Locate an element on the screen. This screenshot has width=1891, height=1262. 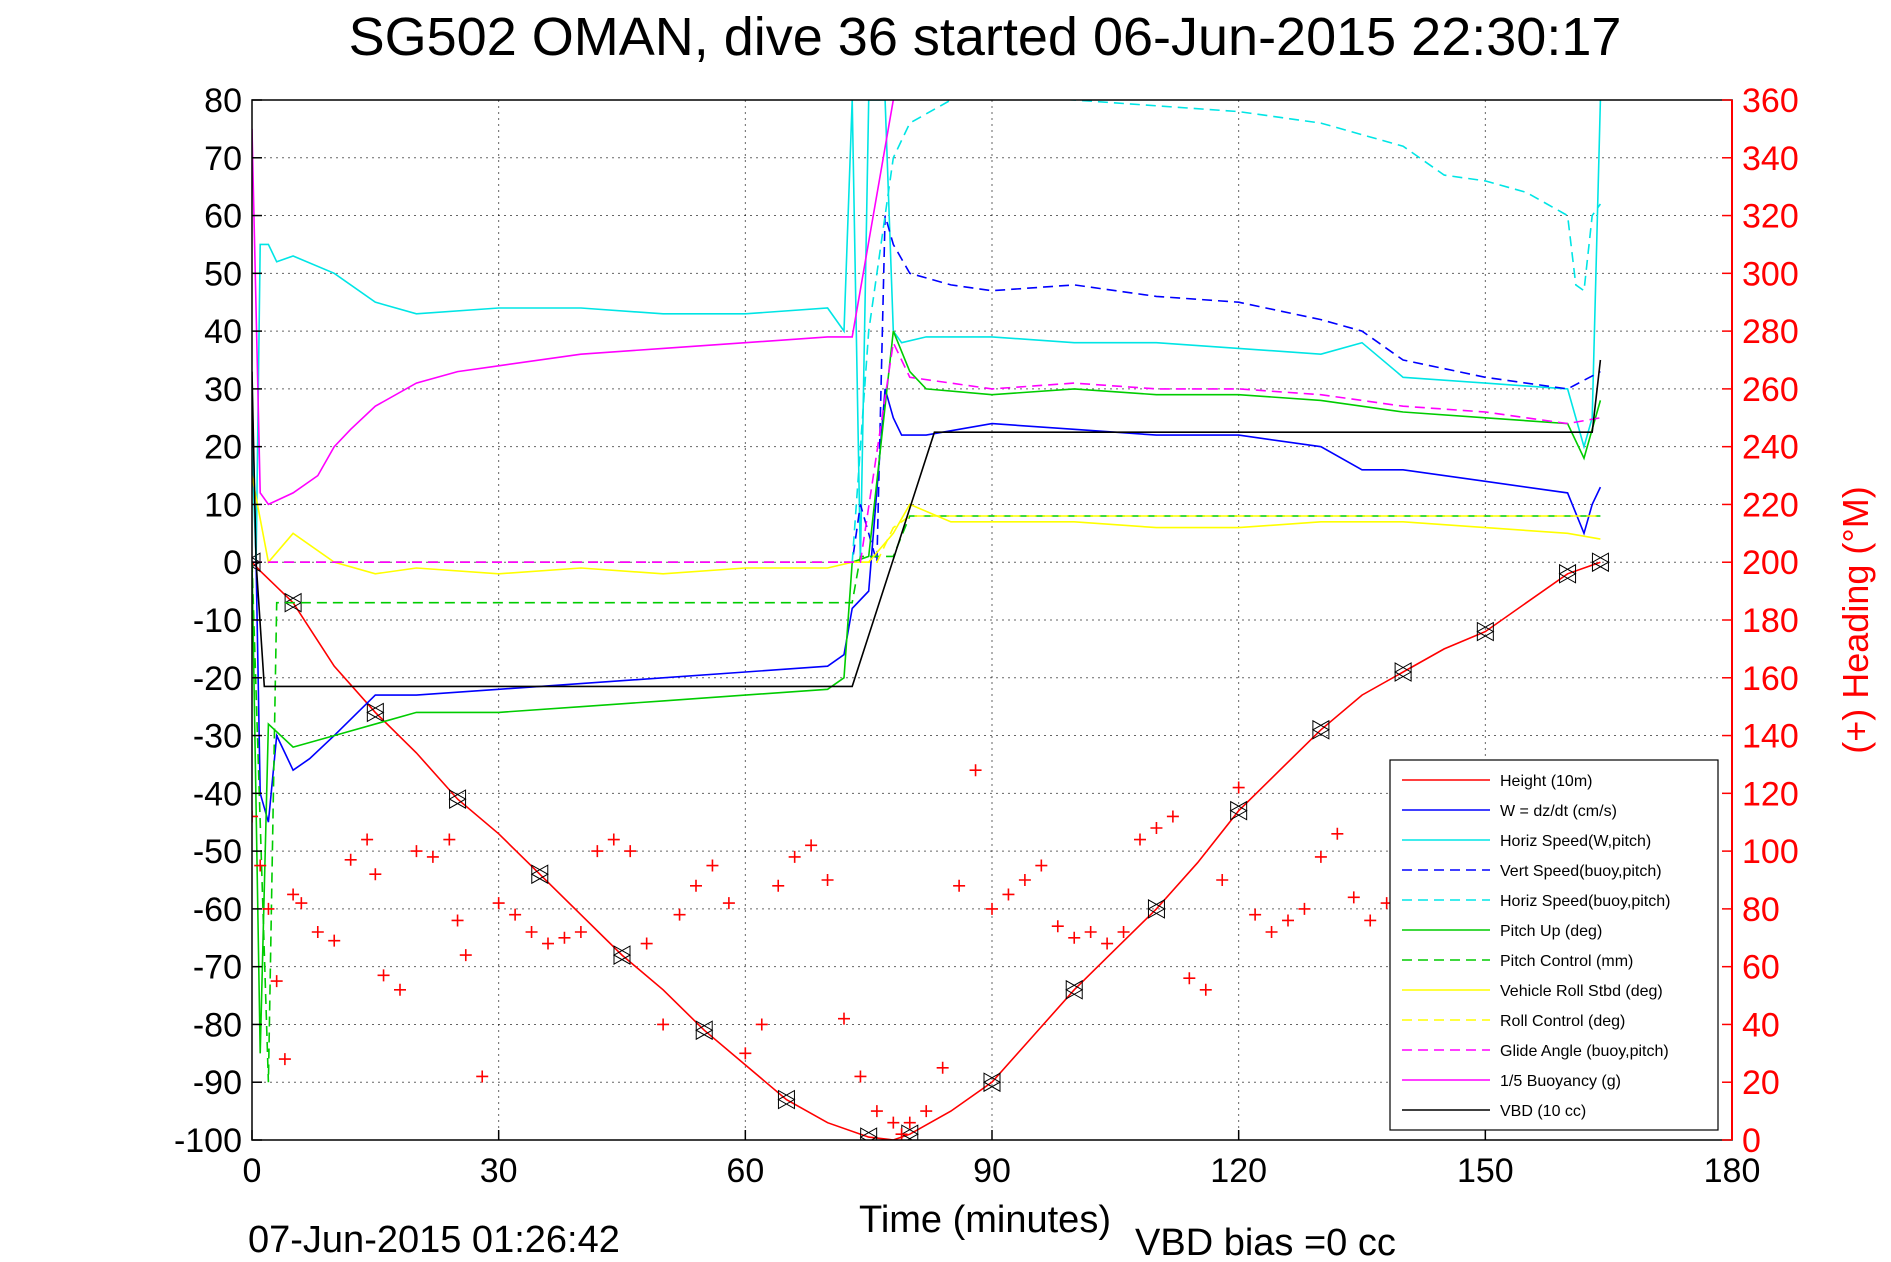
series-horiz-speed-buoy-pitch is located at coordinates (1226, 331).